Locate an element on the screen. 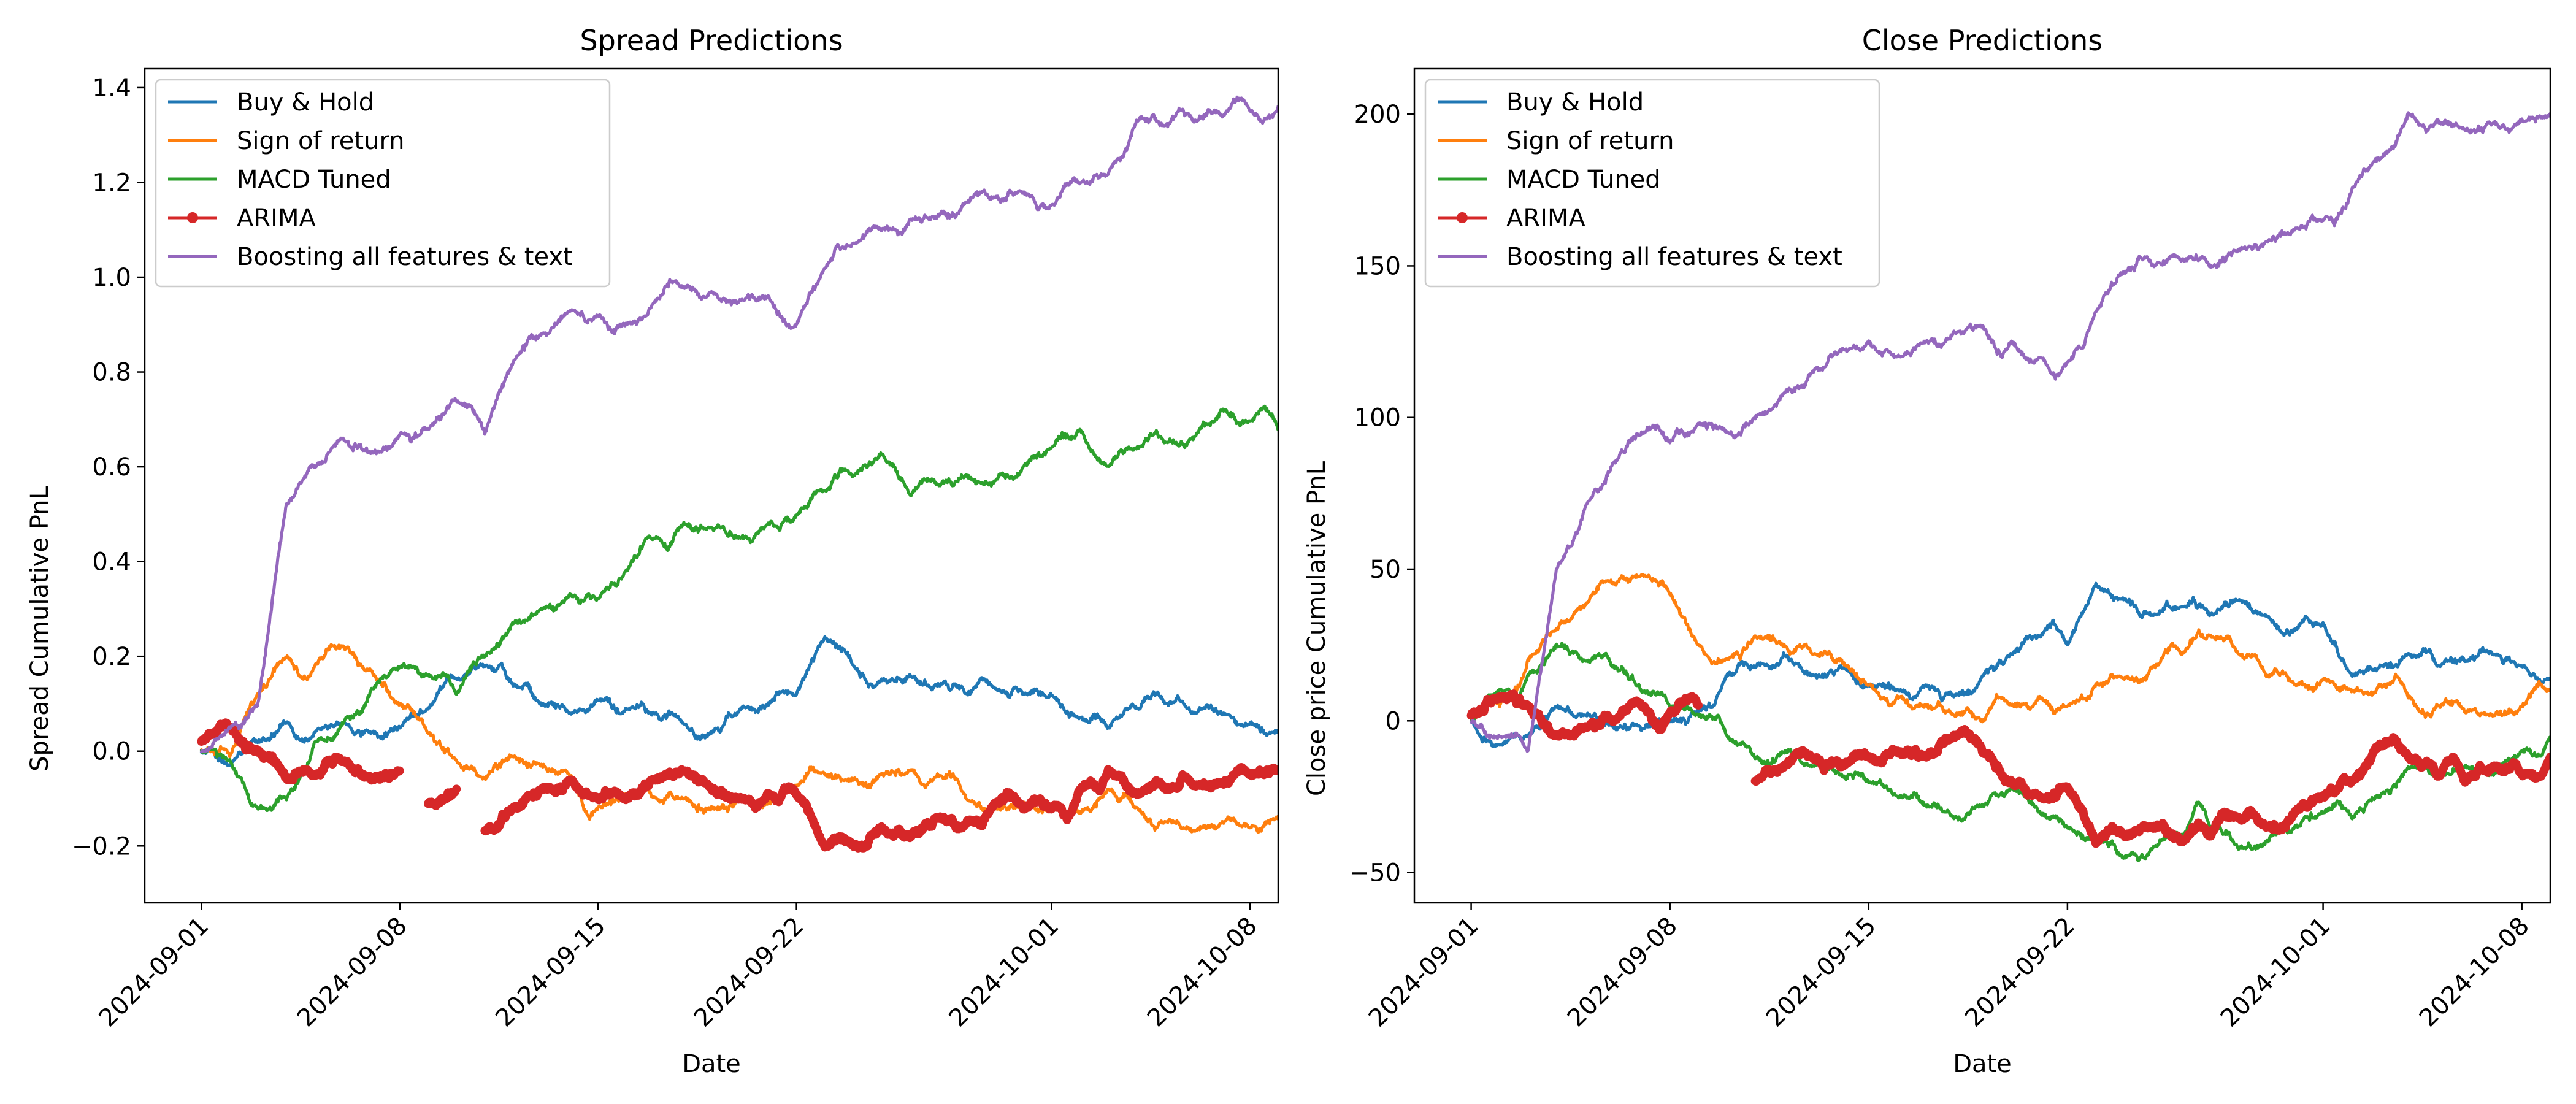  y-tick-label: 150 is located at coordinates (1377, 266).